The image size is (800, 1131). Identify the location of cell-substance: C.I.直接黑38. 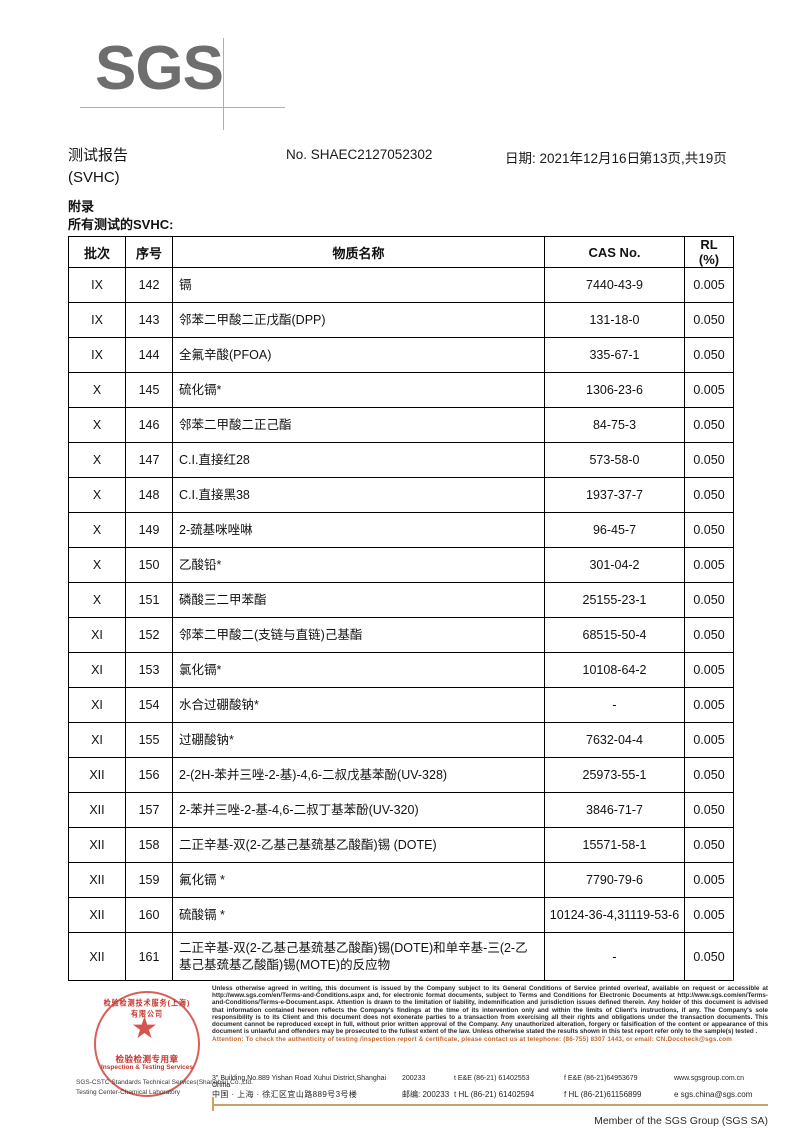
(358, 495).